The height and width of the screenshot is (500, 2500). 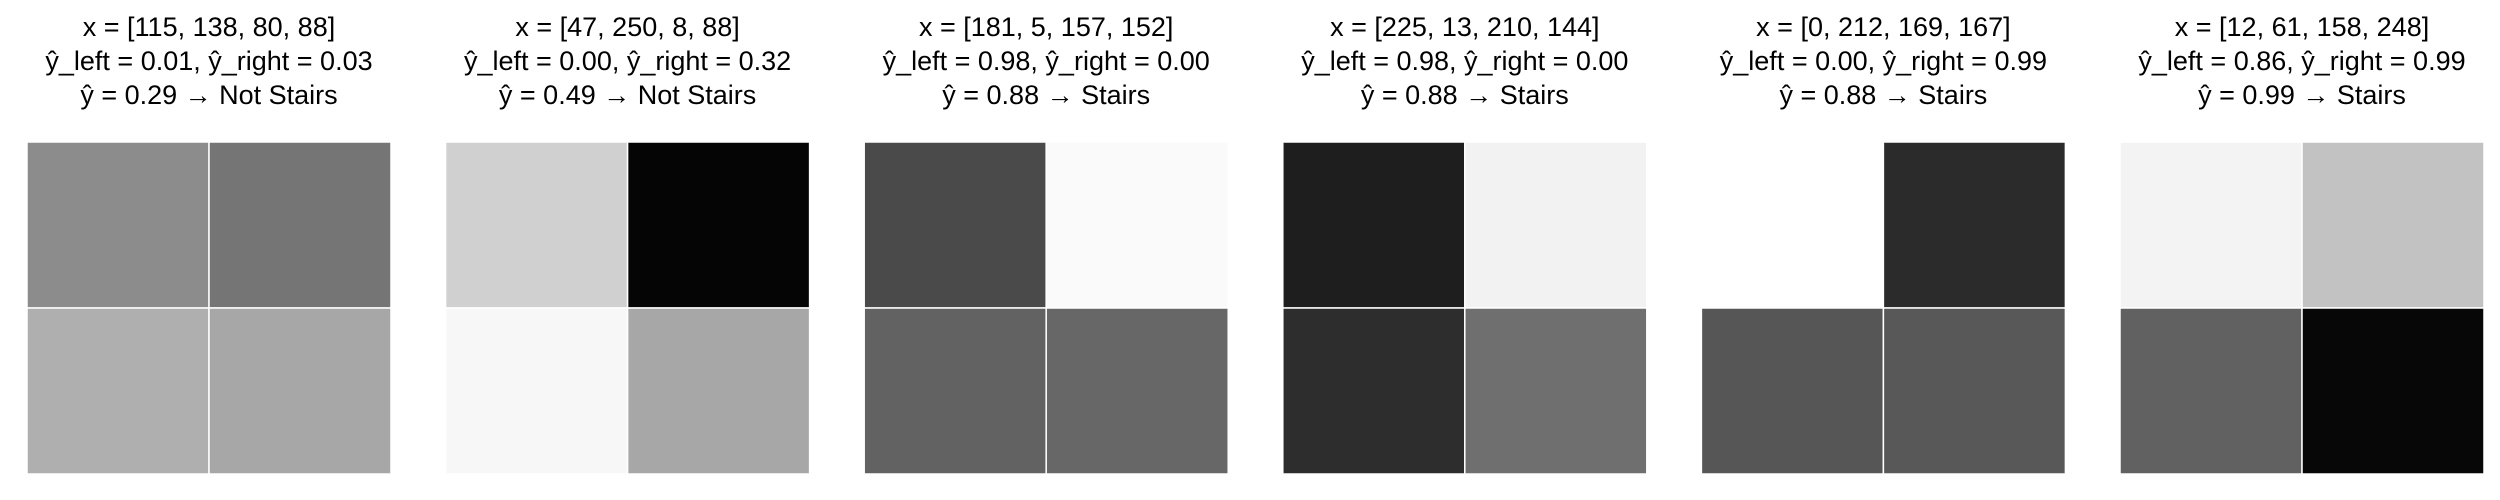 What do you see at coordinates (1046, 27) in the screenshot?
I see `panel-title: x = [181, 5, 157, 152]` at bounding box center [1046, 27].